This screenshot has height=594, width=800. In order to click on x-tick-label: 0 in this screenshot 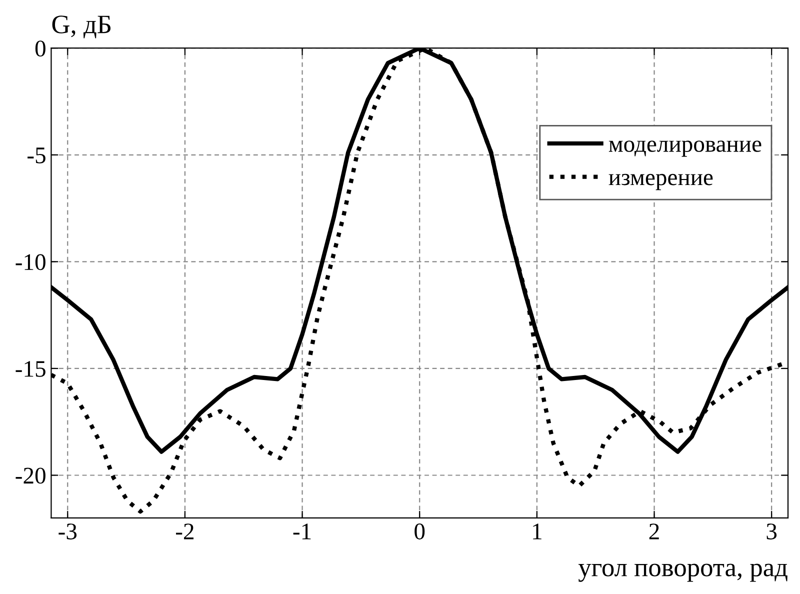, I will do `click(419, 532)`.